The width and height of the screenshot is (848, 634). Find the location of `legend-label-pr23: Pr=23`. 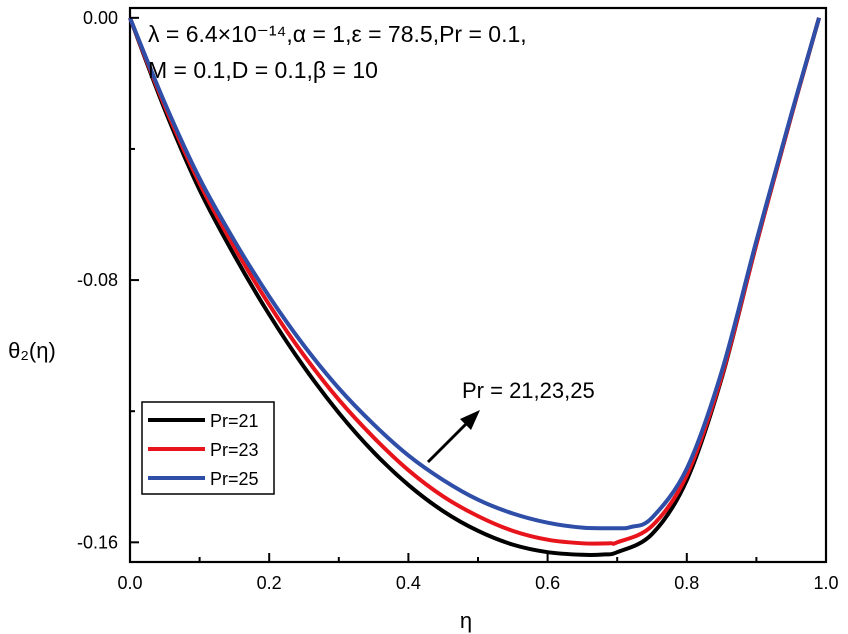

legend-label-pr23: Pr=23 is located at coordinates (234, 450).